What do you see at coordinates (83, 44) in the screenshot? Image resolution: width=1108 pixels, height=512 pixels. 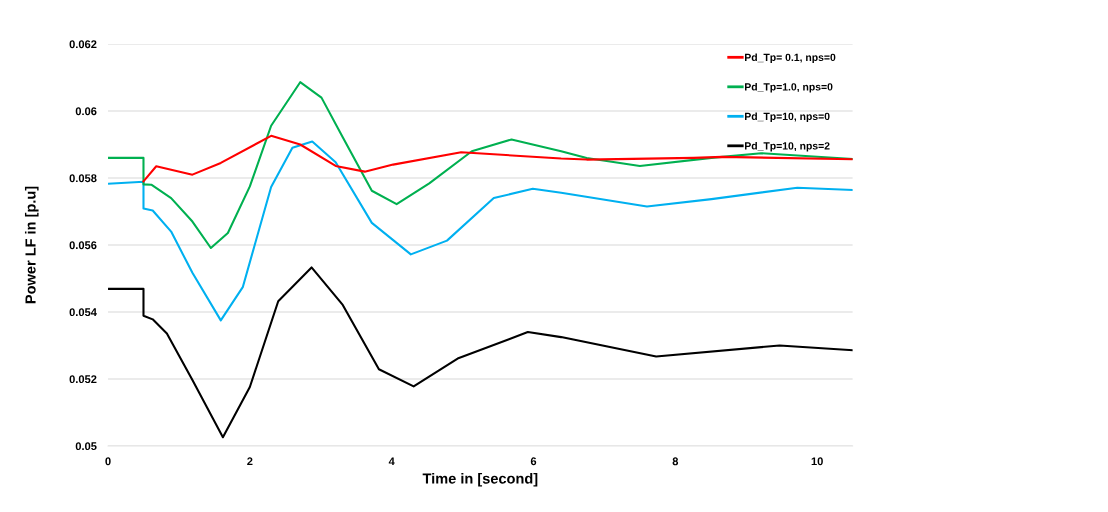 I see `y-tick-label: 0.062` at bounding box center [83, 44].